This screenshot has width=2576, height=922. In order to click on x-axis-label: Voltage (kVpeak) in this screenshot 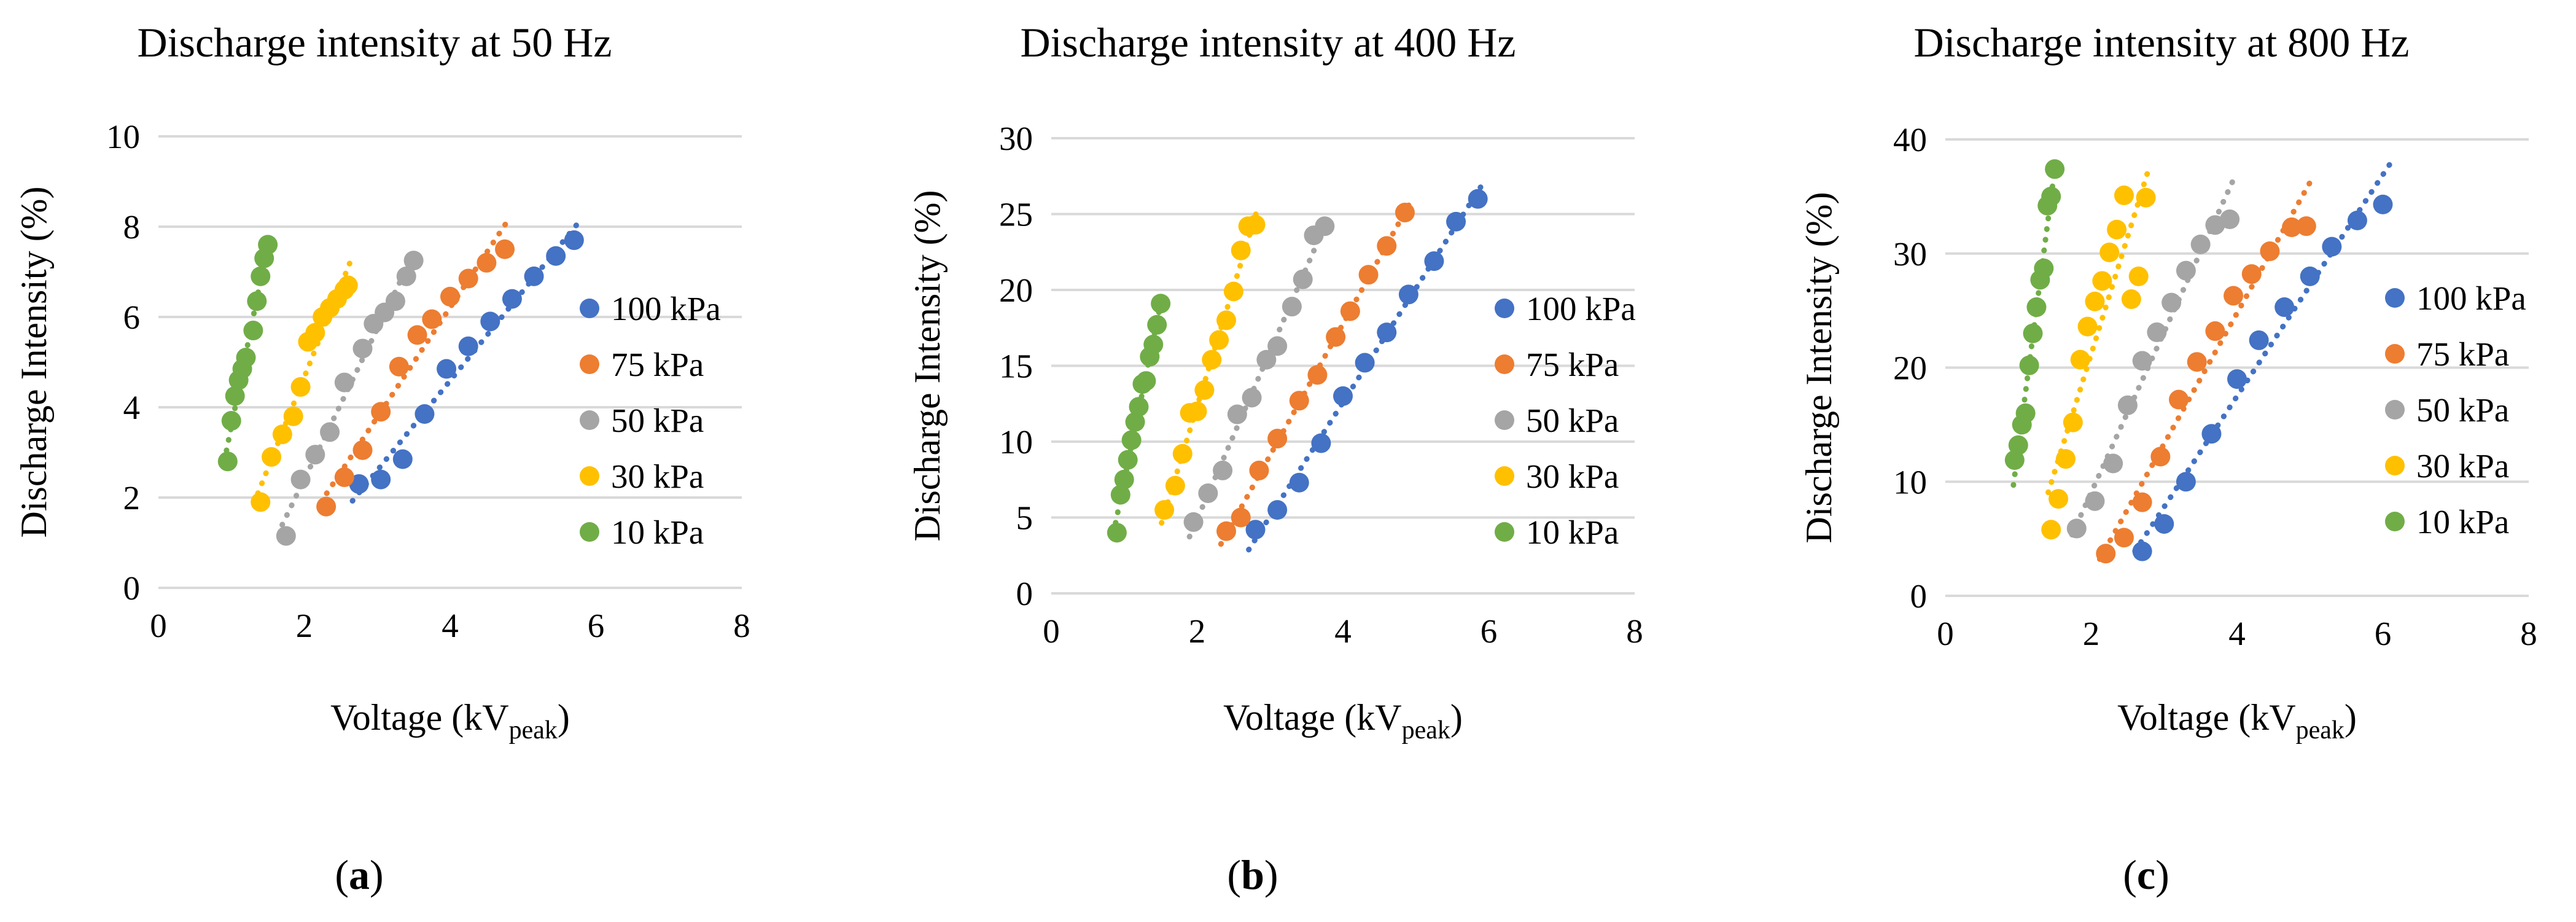, I will do `click(1343, 720)`.